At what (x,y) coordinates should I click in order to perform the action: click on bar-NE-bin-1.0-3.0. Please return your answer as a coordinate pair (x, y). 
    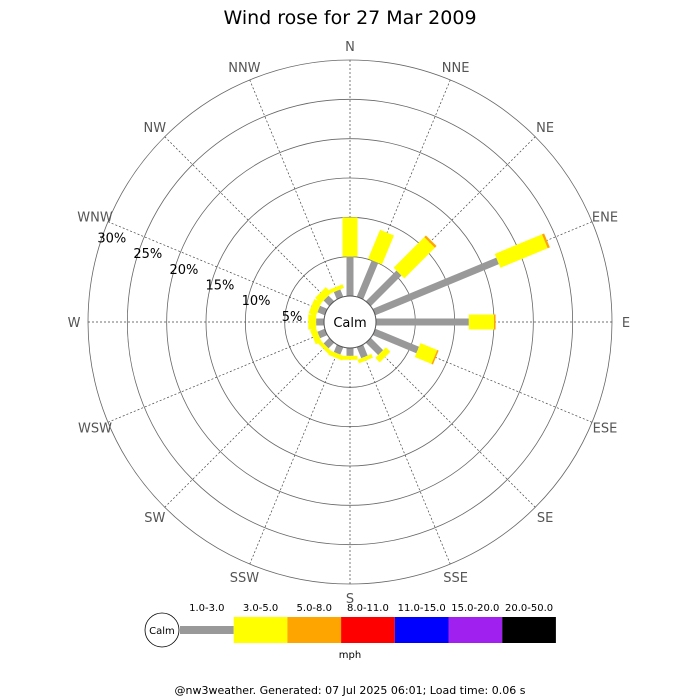
    Looking at the image, I should click on (383, 288).